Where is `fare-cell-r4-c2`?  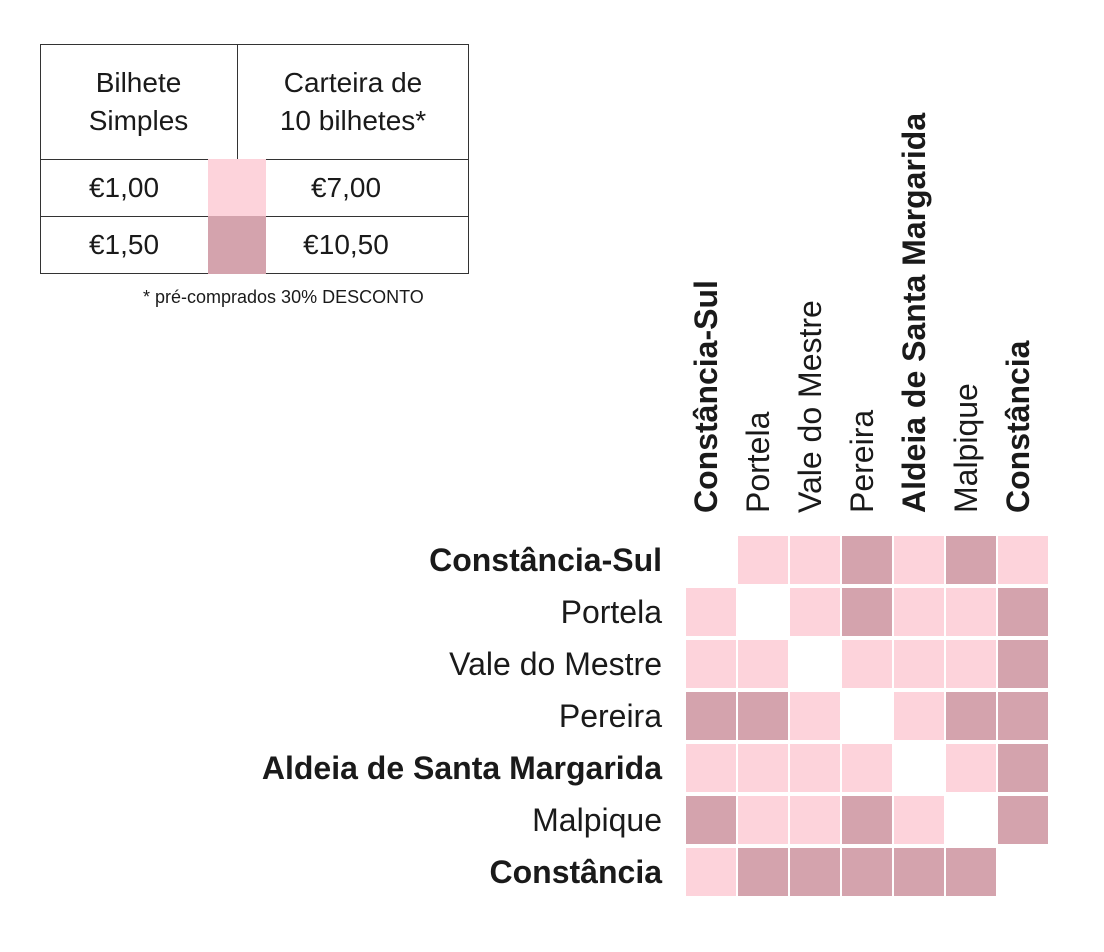
fare-cell-r4-c2 is located at coordinates (815, 768).